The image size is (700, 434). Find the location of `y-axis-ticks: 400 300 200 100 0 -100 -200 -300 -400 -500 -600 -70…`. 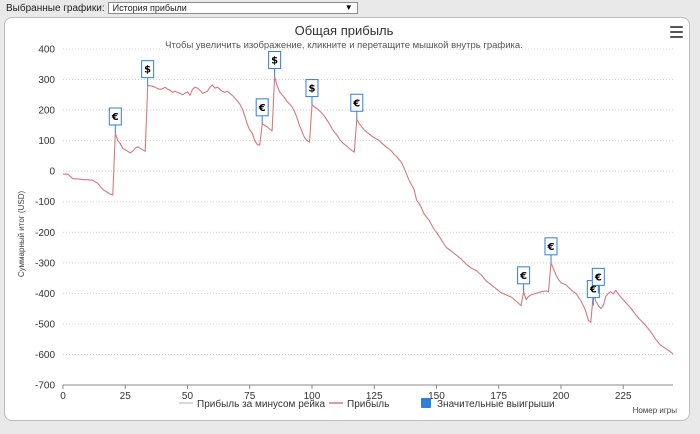

y-axis-ticks: 400 300 200 100 0 -100 -200 -300 -400 -500 -600 -70… is located at coordinates (45, 218).